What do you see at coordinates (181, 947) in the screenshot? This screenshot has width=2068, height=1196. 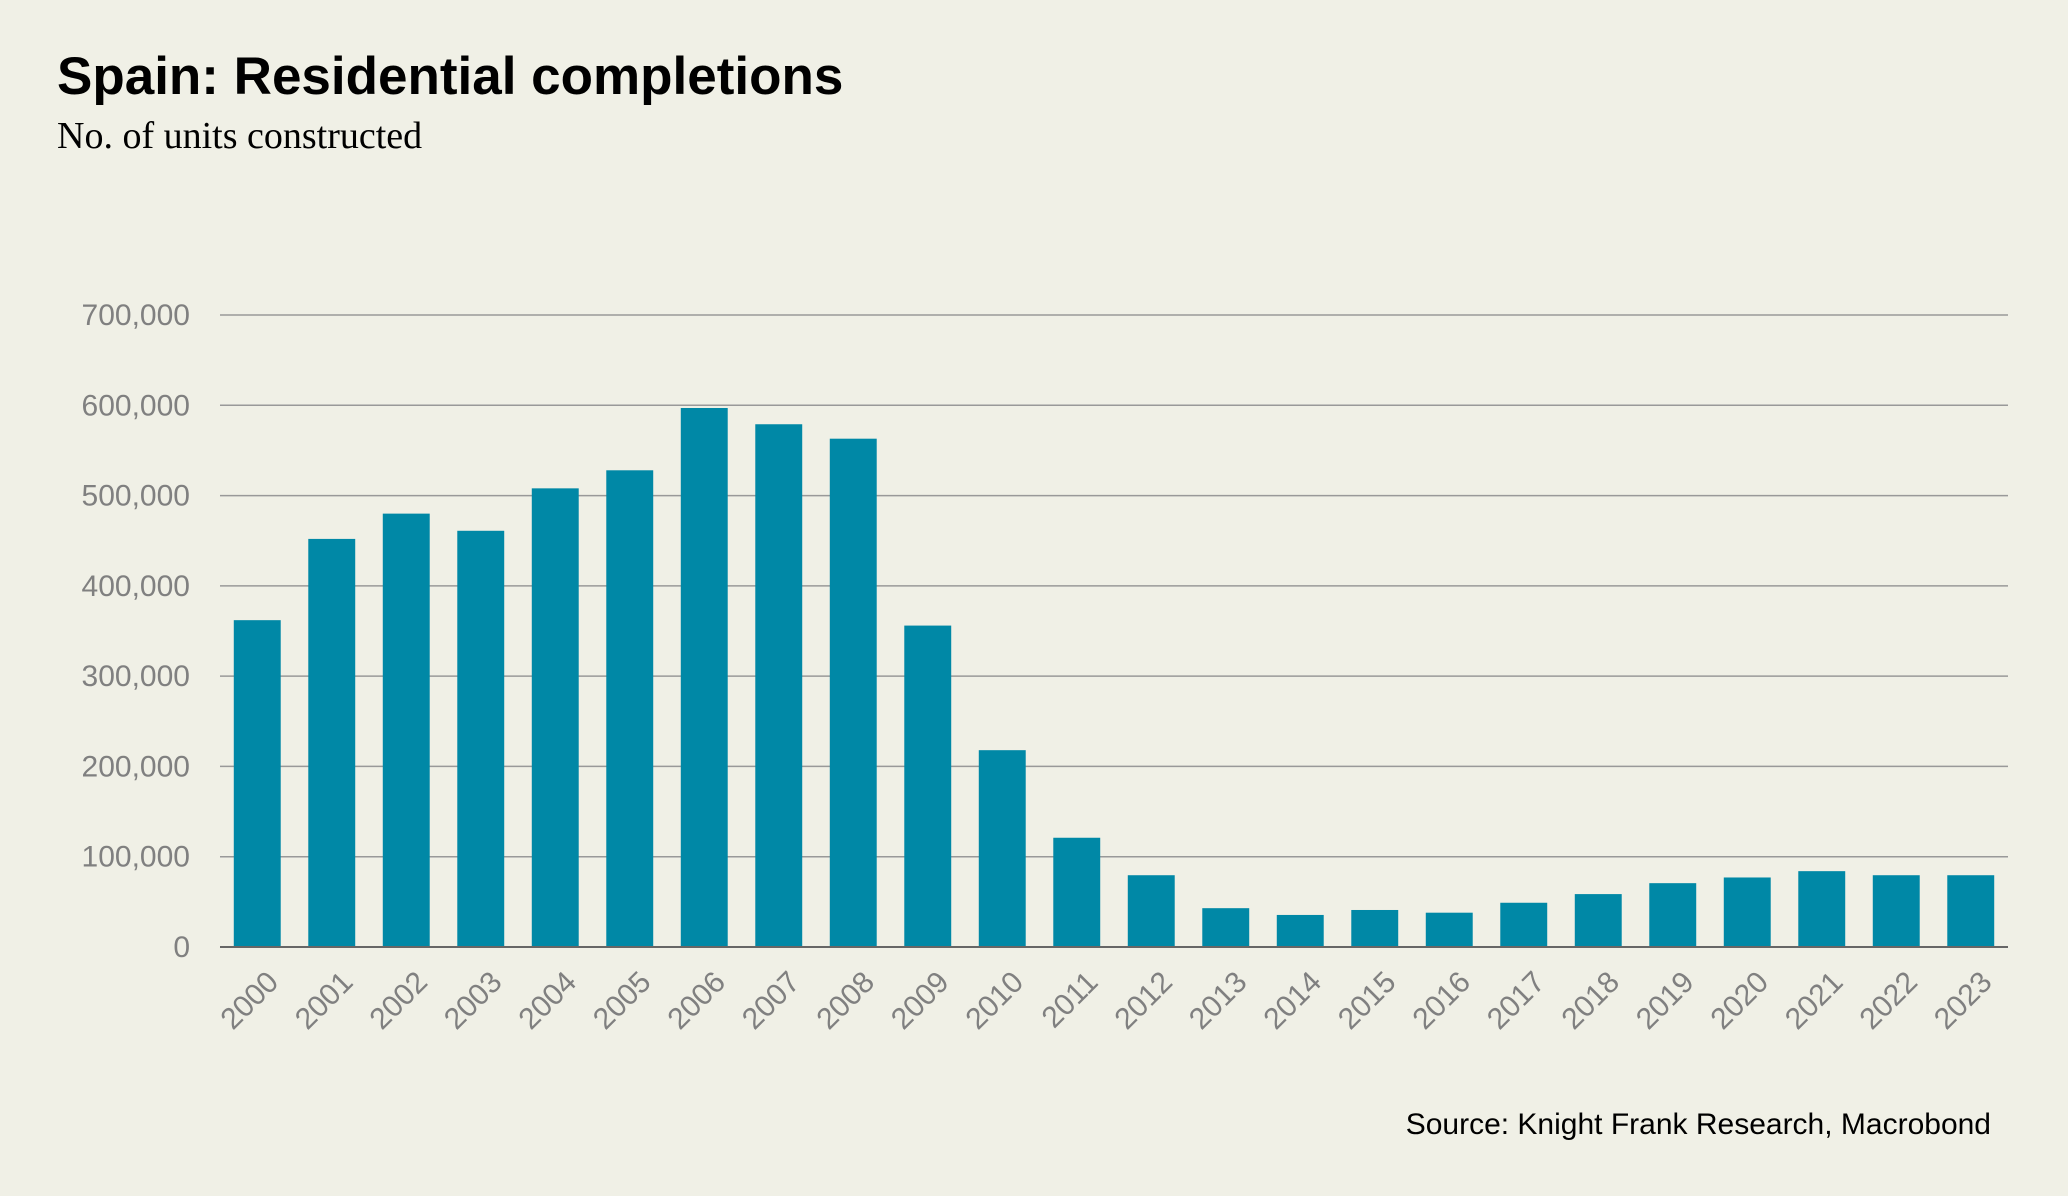 I see `y-tick-label: 0` at bounding box center [181, 947].